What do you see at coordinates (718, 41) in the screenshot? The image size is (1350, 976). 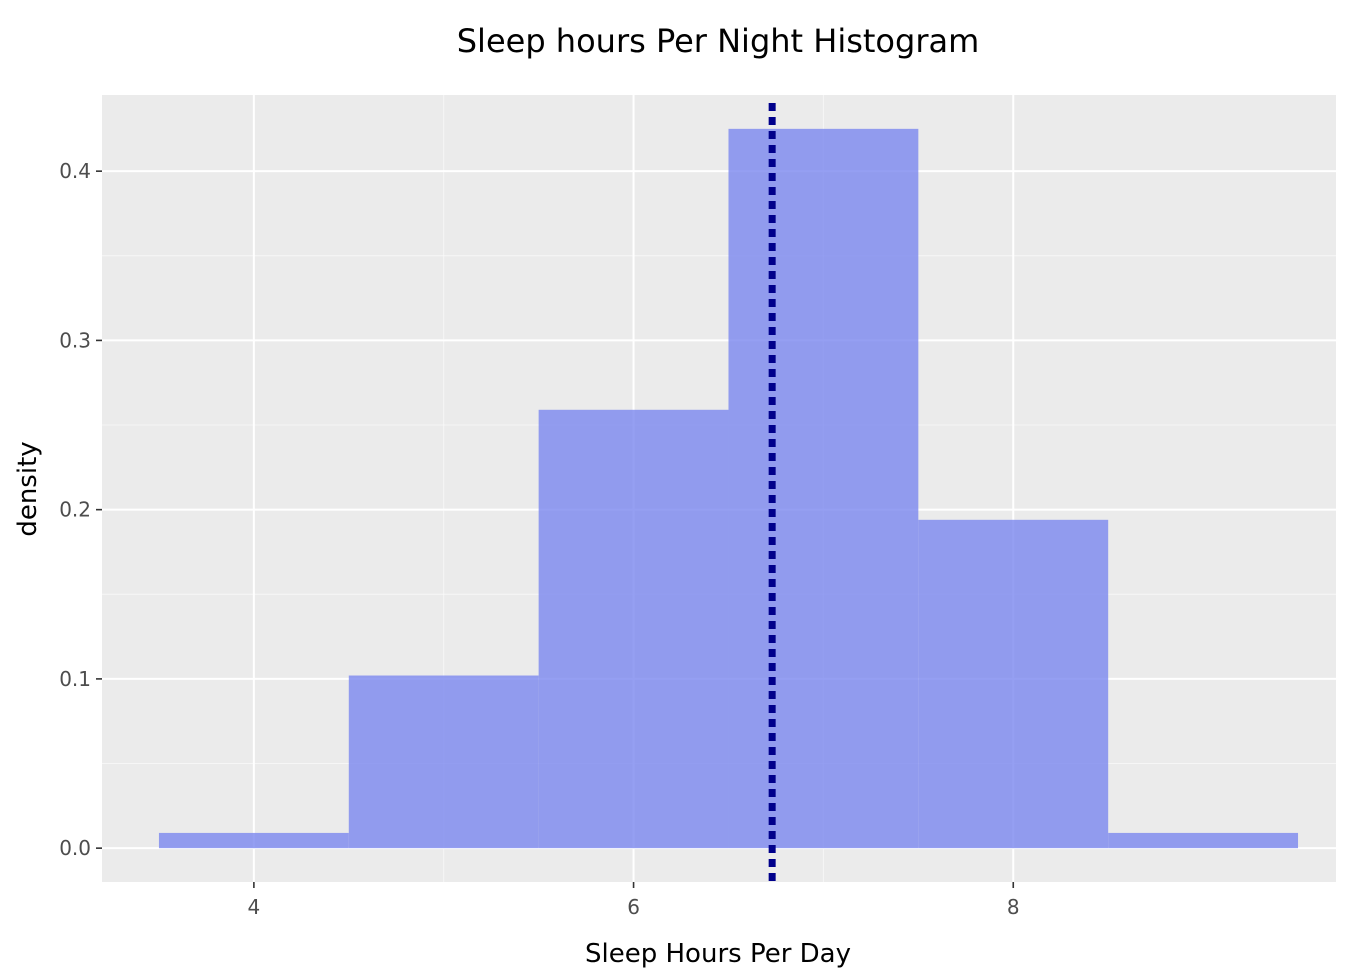 I see `chart-title: Sleep hours Per Night Histogram` at bounding box center [718, 41].